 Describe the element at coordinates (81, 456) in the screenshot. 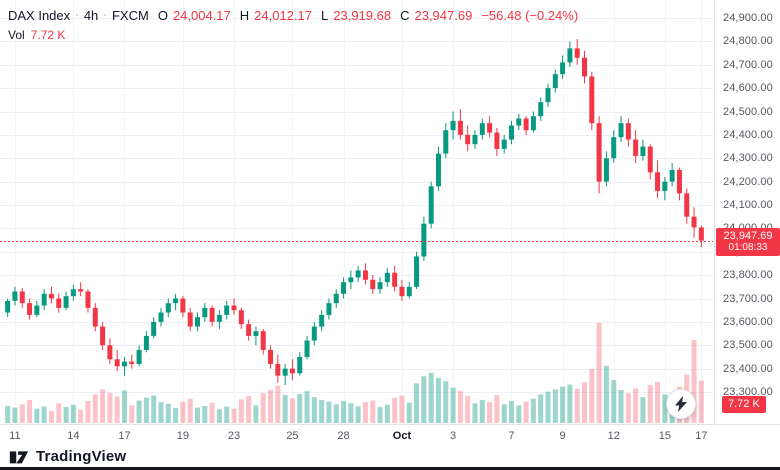

I see `brand-name: TradingView` at that location.